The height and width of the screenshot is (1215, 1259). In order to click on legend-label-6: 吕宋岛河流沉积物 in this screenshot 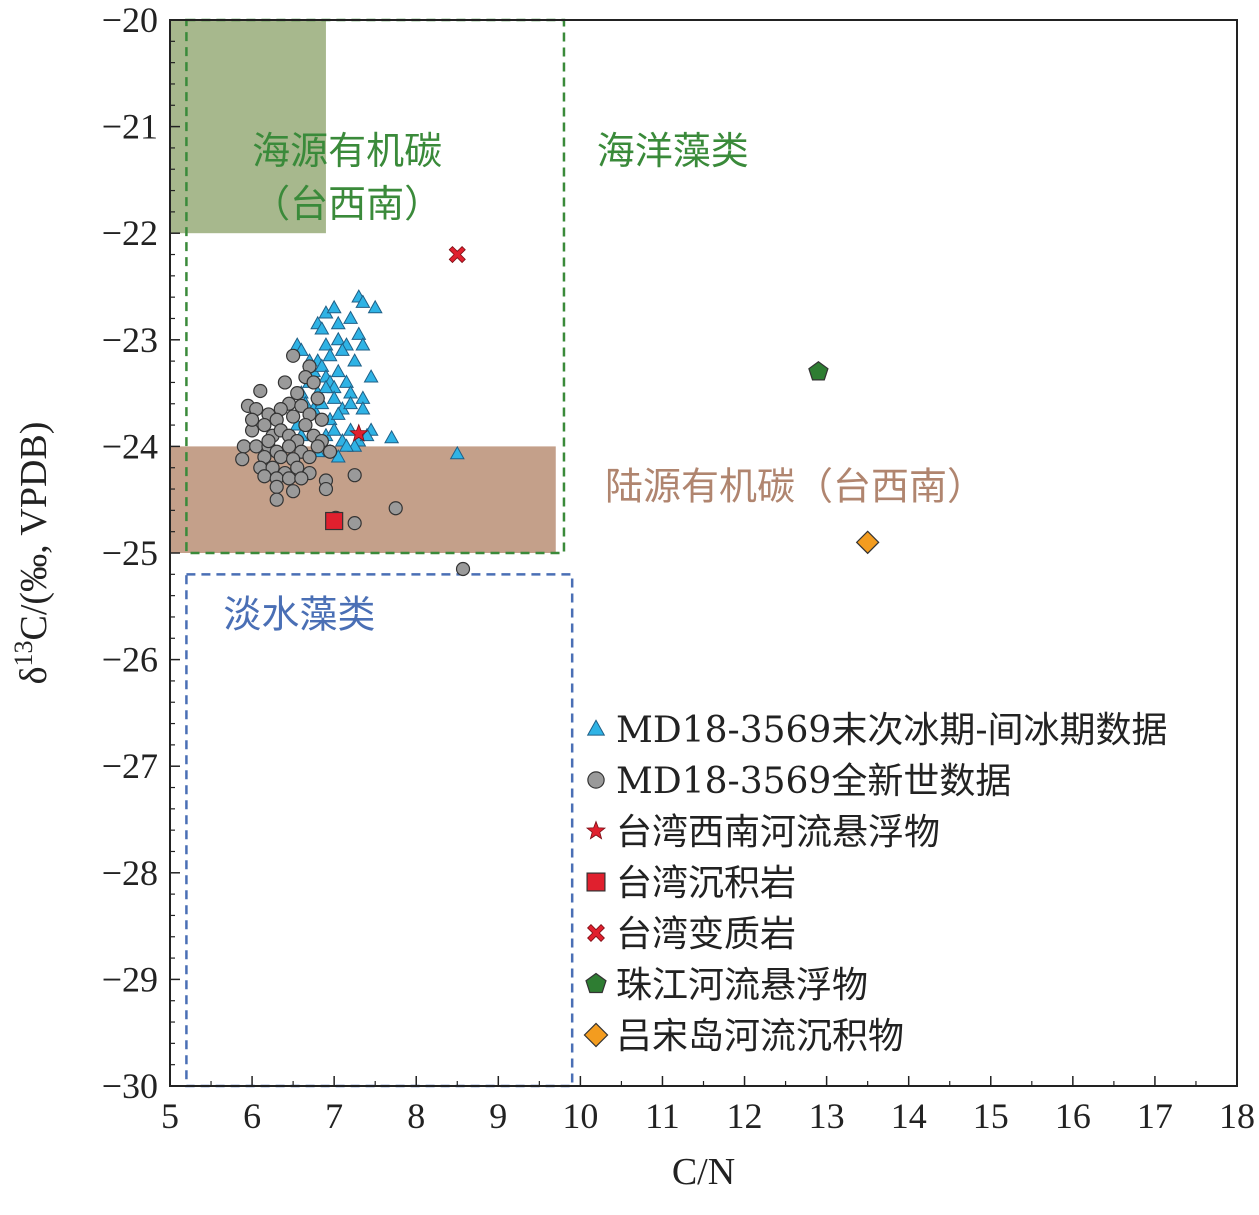, I will do `click(760, 1036)`.